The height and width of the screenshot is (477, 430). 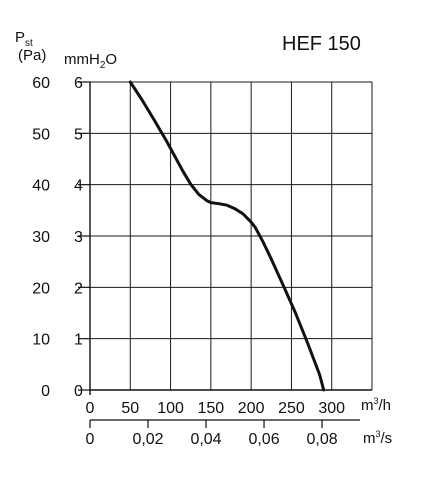 What do you see at coordinates (130, 408) in the screenshot?
I see `x-tick-label-m3h: 50` at bounding box center [130, 408].